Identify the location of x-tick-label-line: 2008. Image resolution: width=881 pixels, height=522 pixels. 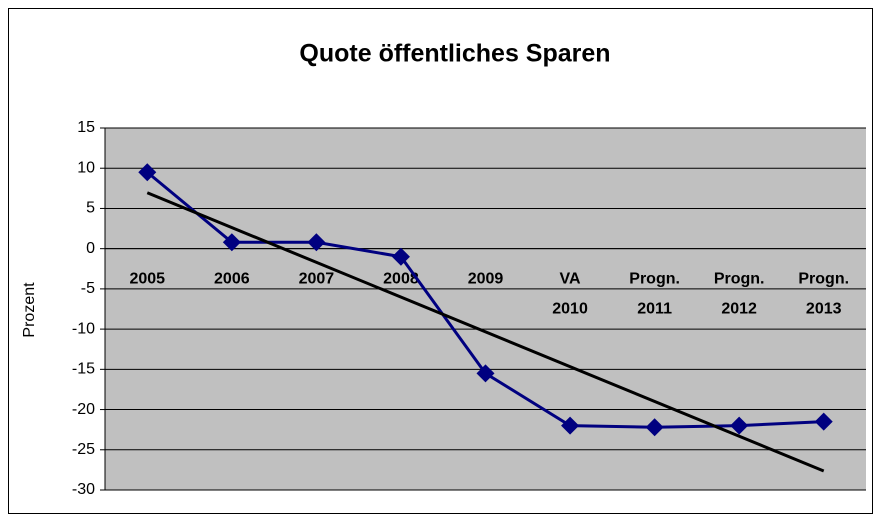
(401, 279).